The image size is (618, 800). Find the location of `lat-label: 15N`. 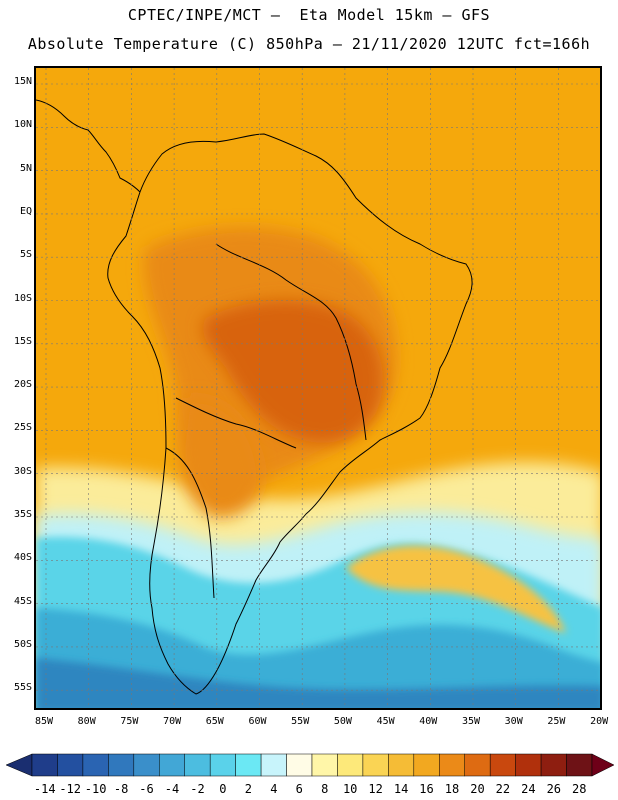

lat-label: 15N is located at coordinates (22, 81).